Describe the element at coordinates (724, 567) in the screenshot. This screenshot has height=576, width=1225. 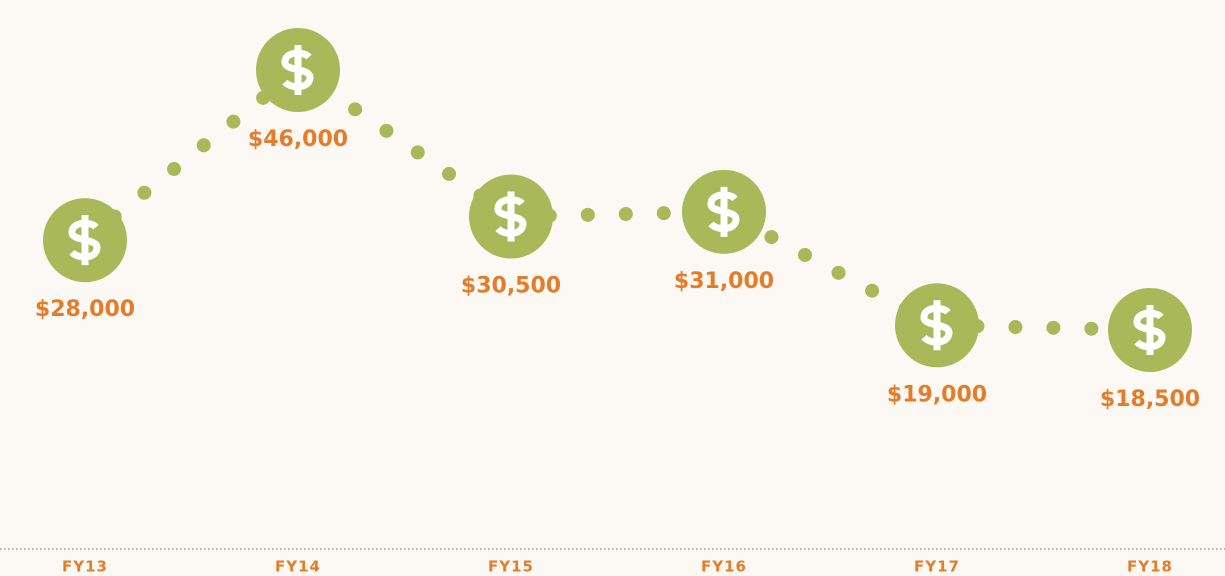
I see `x-tick-label: FY16` at that location.